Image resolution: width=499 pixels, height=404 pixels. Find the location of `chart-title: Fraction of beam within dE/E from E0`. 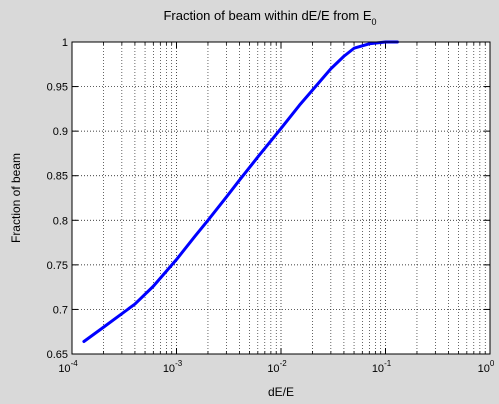

chart-title: Fraction of beam within dE/E from E0 is located at coordinates (269, 17).